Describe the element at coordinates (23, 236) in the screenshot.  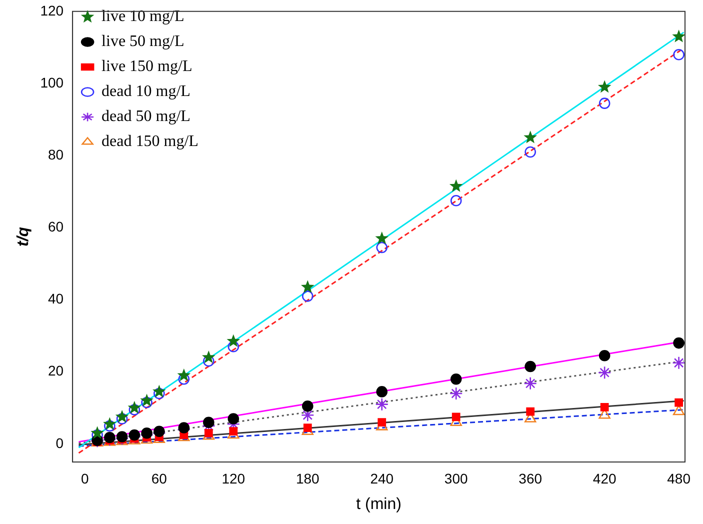
I see `y-axis-title: t/q` at that location.